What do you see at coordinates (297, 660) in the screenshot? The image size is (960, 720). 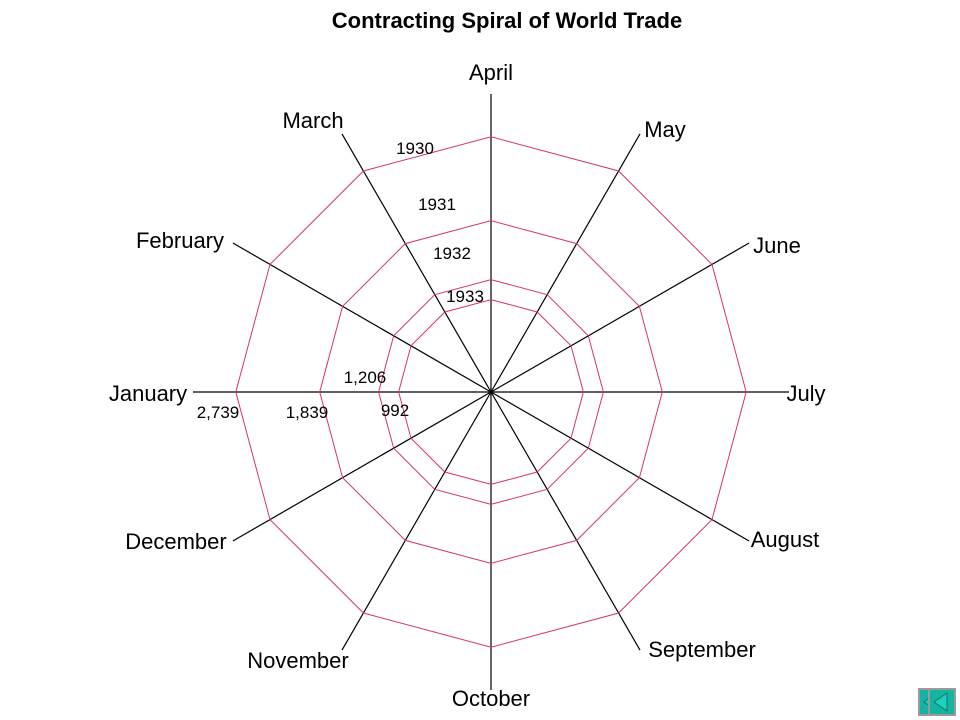 I see `month-label-november: November` at bounding box center [297, 660].